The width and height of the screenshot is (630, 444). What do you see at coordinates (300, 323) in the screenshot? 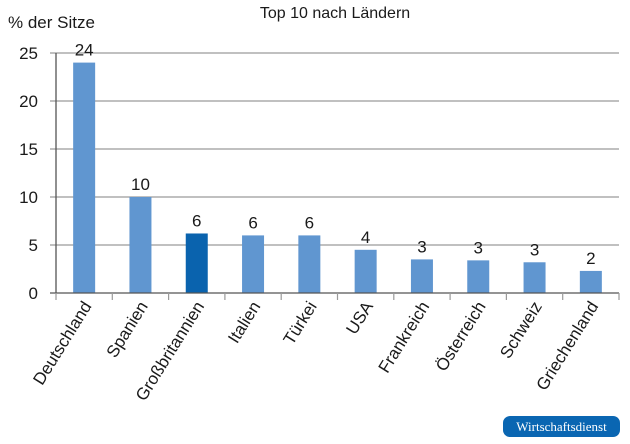
I see `x-tick-label: Türkei` at bounding box center [300, 323].